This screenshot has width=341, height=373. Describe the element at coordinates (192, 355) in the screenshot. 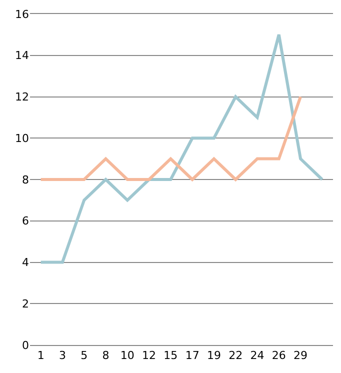

I see `x-tick-label: 17` at that location.